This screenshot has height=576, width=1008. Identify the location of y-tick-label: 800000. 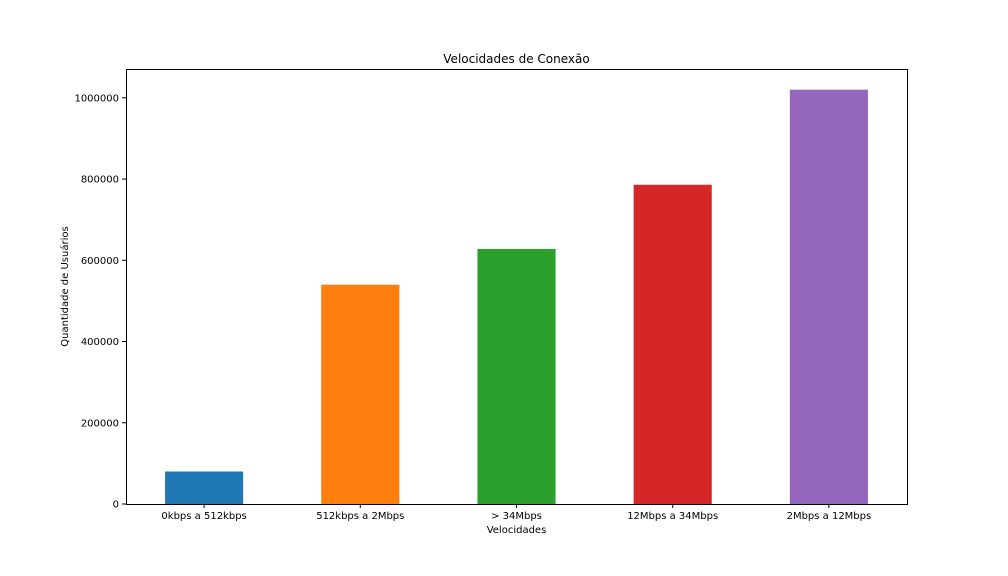
(100, 180).